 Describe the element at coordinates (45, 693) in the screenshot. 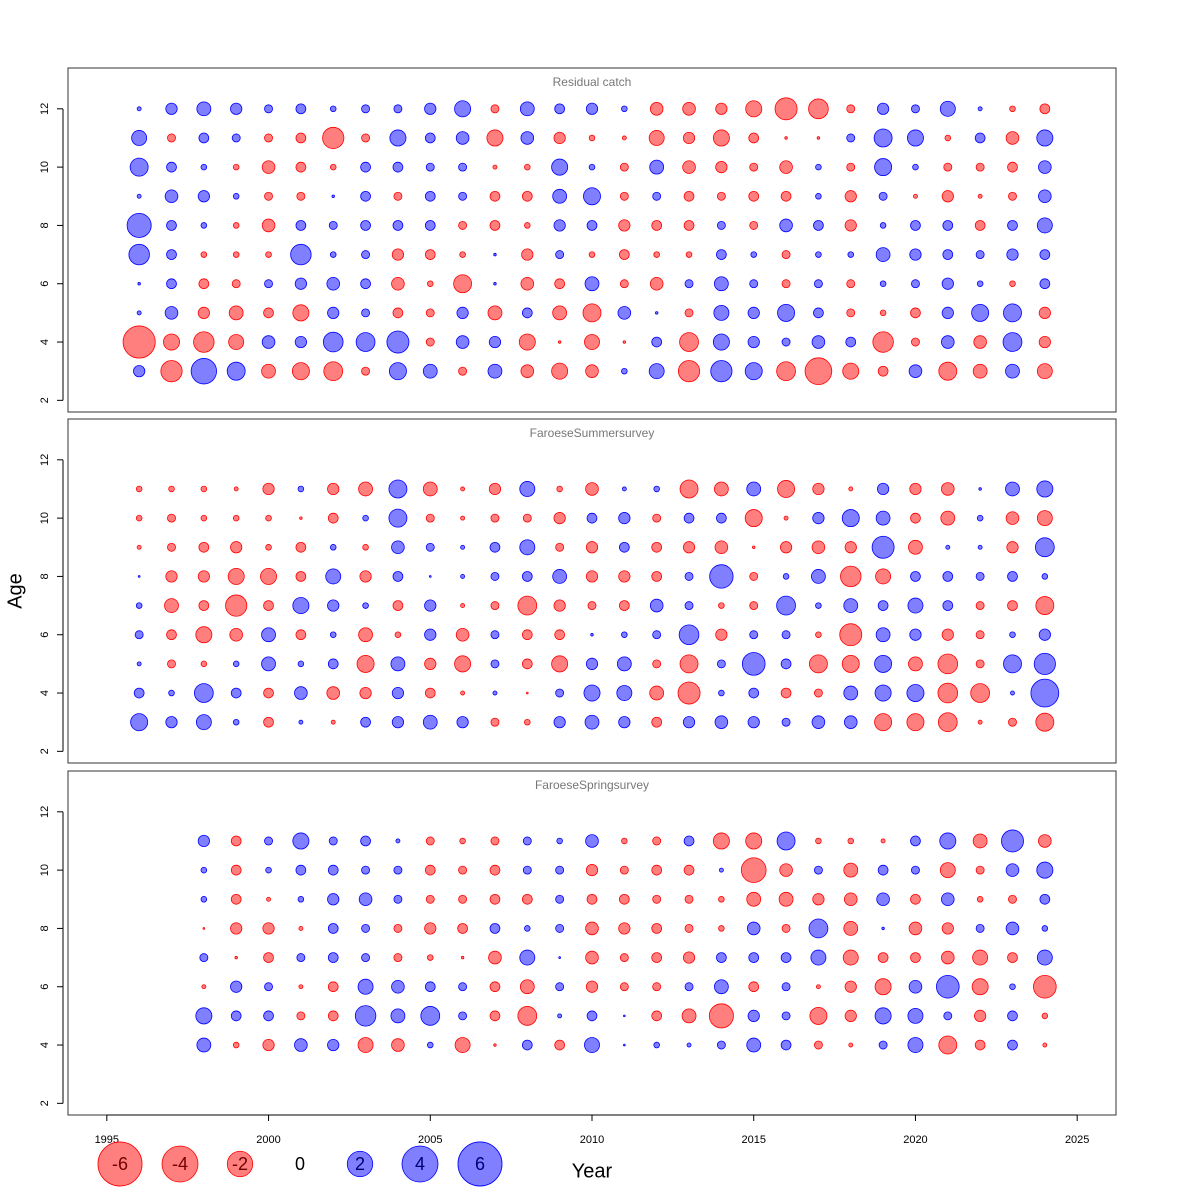

I see `y-tick-label: 4` at that location.